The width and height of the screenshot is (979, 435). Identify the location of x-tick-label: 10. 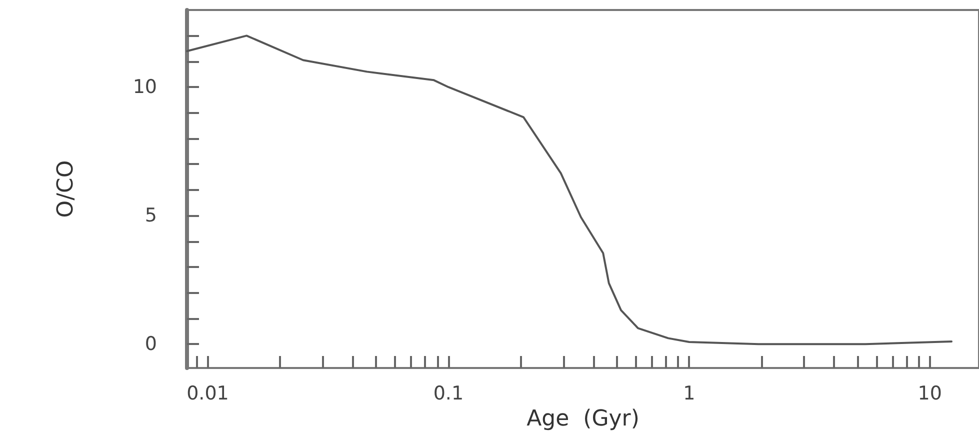
(930, 393).